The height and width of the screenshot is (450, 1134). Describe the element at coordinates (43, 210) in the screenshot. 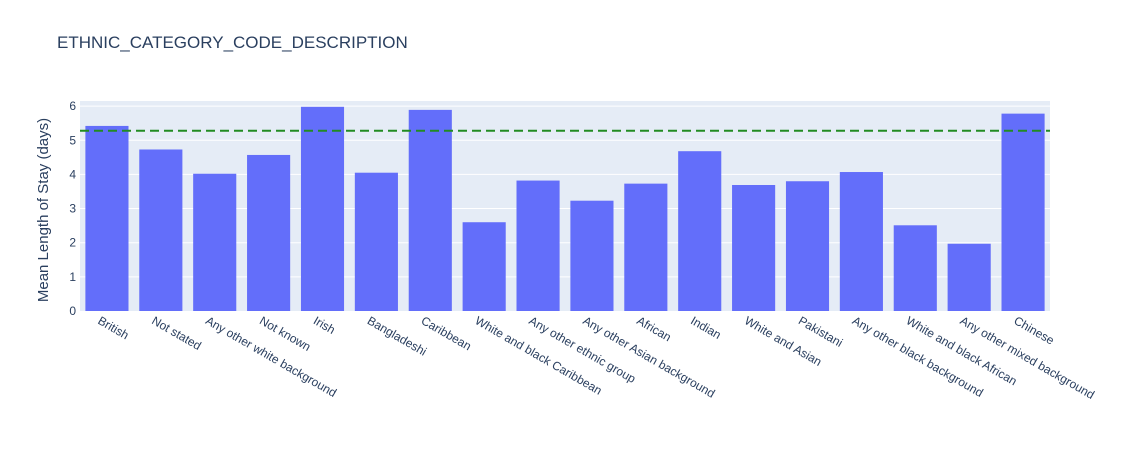

I see `y-axis-title: Mean Length of Stay (days)` at that location.